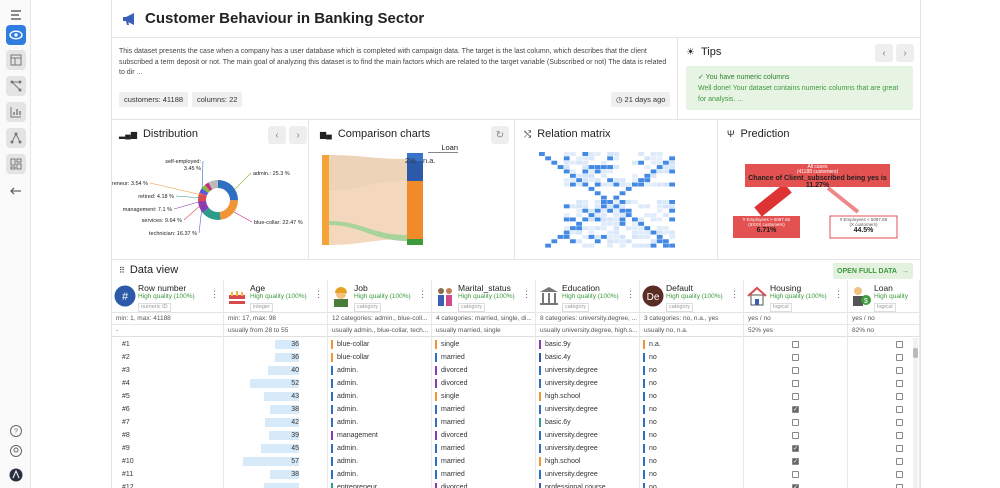  What do you see at coordinates (16, 60) in the screenshot?
I see `table-icon` at bounding box center [16, 60].